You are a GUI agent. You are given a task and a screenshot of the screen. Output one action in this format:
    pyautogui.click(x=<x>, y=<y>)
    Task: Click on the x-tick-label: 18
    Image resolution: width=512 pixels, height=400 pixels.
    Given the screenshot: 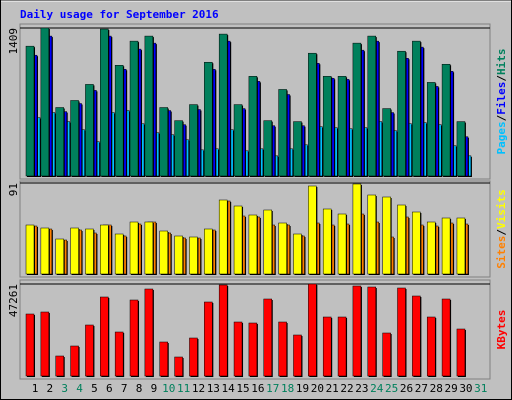 What is the action you would take?
    pyautogui.click(x=287, y=388)
    